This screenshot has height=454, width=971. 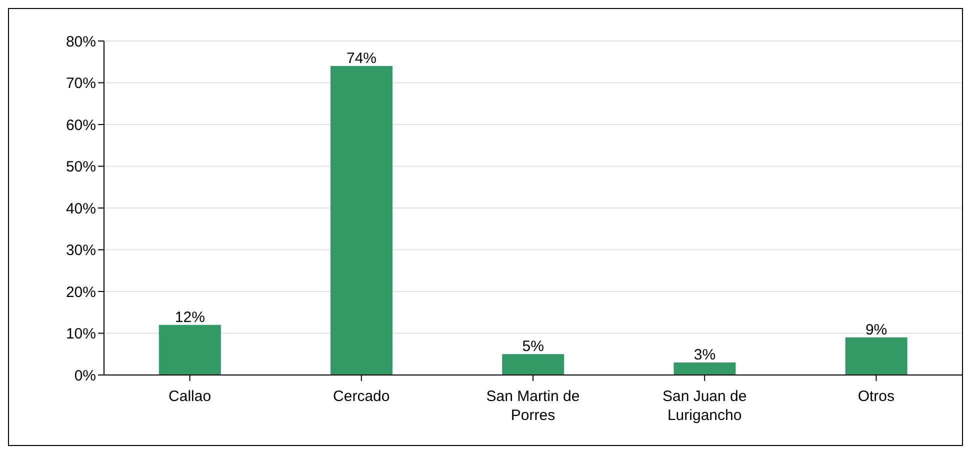 I want to click on y-tick-label: 30%, so click(x=81, y=251).